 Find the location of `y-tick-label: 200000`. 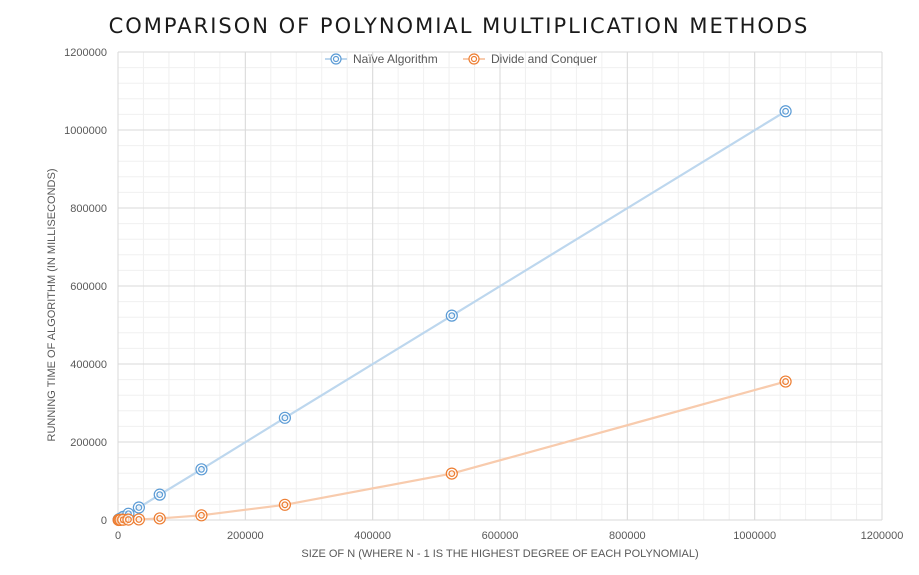

y-tick-label: 200000 is located at coordinates (88, 443).